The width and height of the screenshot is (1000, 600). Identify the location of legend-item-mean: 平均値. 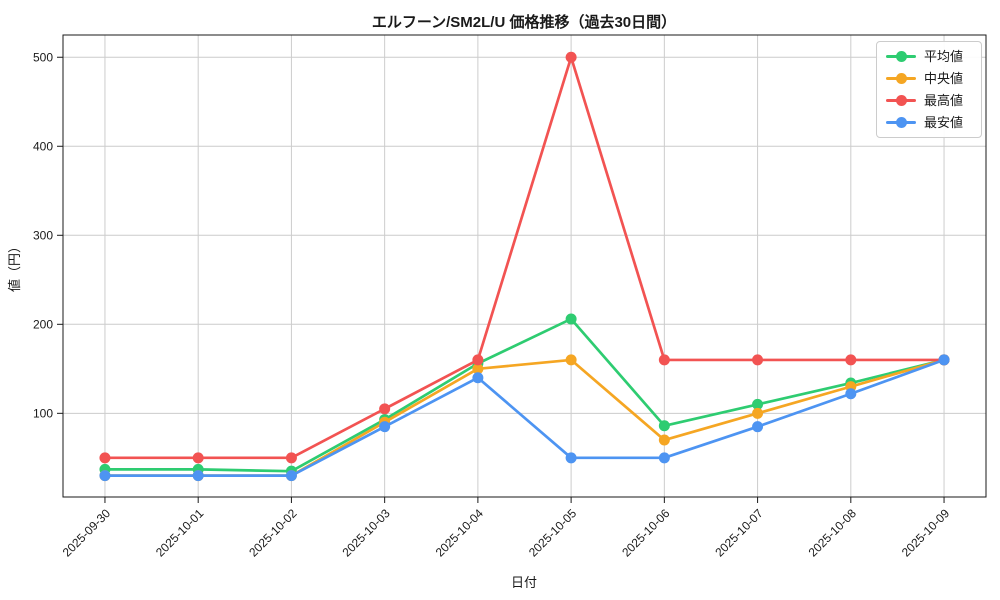
(928, 56).